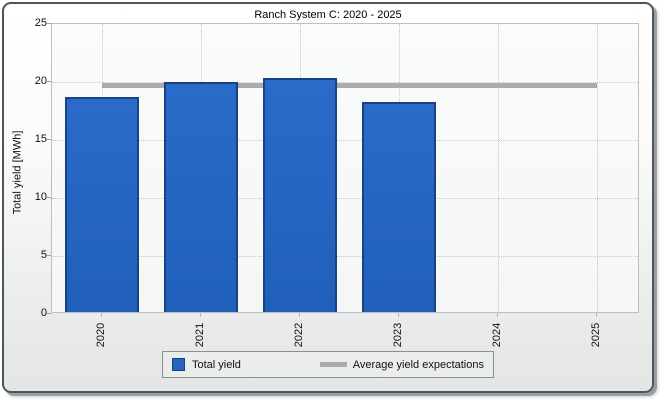 Image resolution: width=662 pixels, height=400 pixels. I want to click on average-expectation-line, so click(349, 86).